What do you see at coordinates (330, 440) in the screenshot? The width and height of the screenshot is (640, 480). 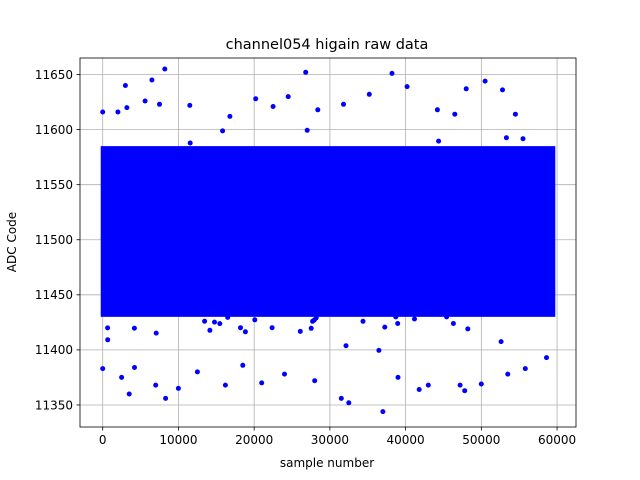 I see `x-tick-label: 30000` at bounding box center [330, 440].